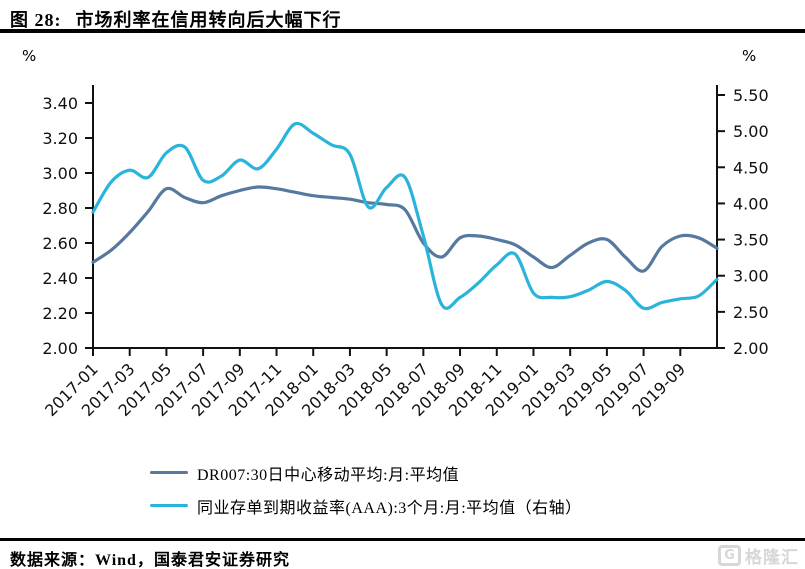  Describe the element at coordinates (150, 560) in the screenshot. I see `data-source: 数据来源：Wind，国泰君安证券研究` at that location.